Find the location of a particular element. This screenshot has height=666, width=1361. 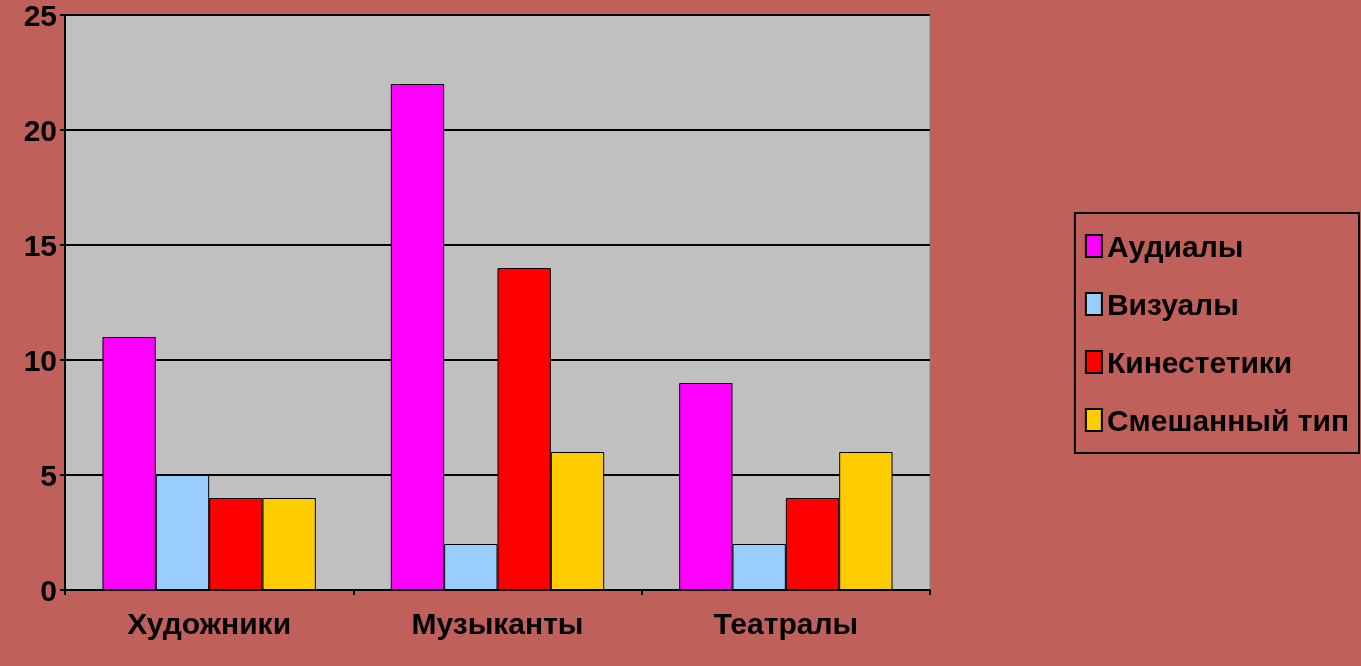

x-tick-label: Театралы is located at coordinates (786, 623).